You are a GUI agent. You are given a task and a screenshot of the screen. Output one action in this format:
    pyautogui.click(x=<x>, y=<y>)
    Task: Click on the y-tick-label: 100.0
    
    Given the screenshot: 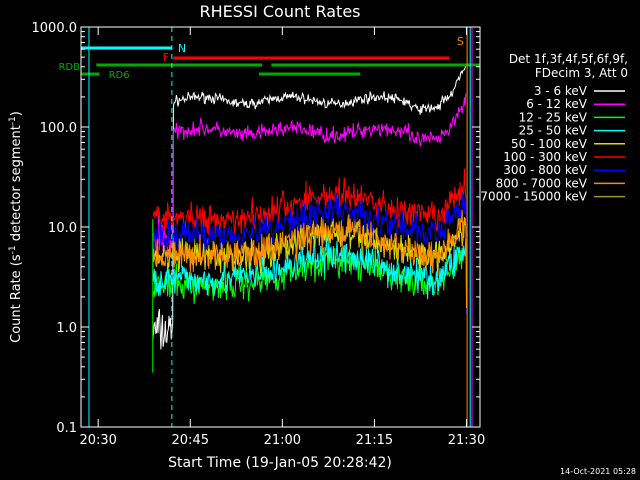 What is the action you would take?
    pyautogui.click(x=58, y=128)
    